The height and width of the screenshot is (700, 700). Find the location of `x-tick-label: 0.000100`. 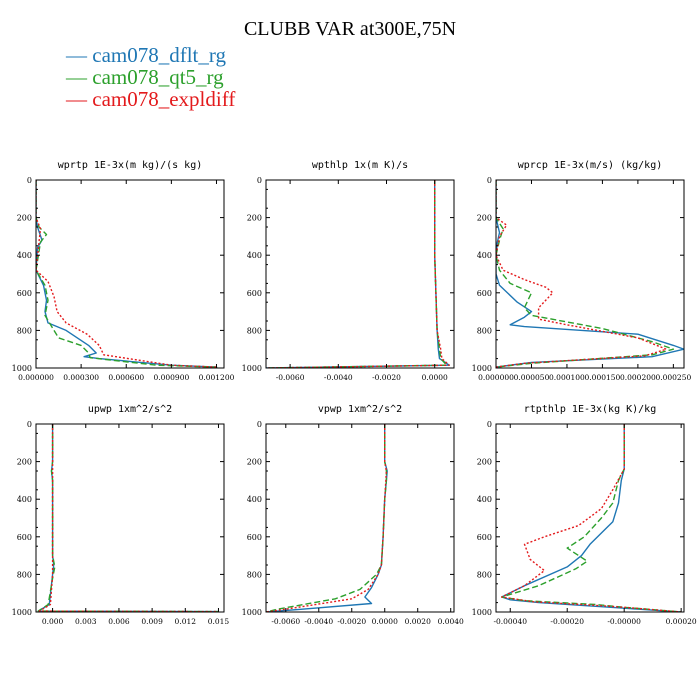

x-tick-label: 0.000100 is located at coordinates (567, 377).